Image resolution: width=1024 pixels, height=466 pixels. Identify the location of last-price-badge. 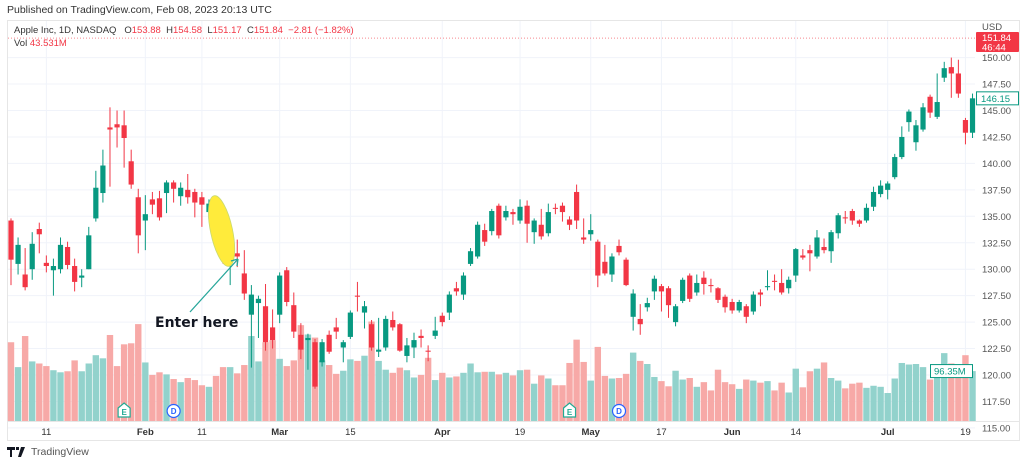
(997, 42).